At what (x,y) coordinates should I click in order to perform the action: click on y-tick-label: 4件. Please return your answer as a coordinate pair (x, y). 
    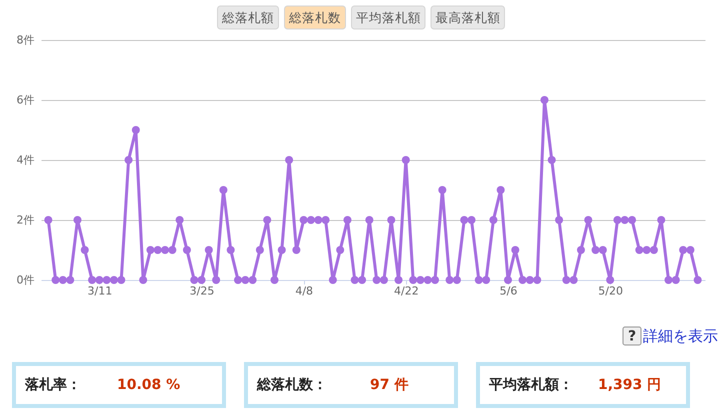
    Looking at the image, I should click on (25, 160).